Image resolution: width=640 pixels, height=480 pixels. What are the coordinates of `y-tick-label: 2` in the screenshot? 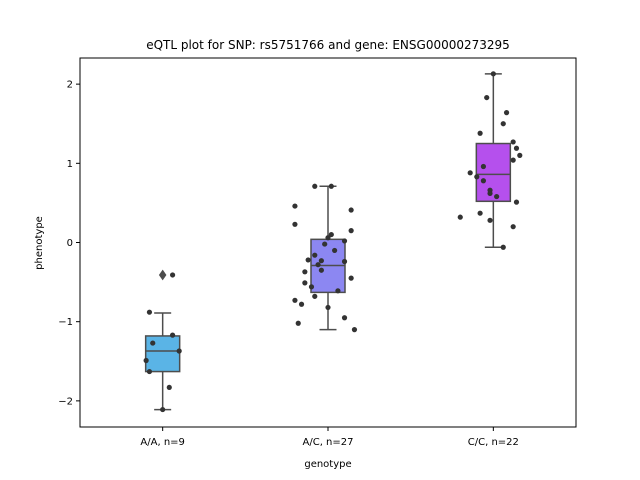 It's located at (70, 85).